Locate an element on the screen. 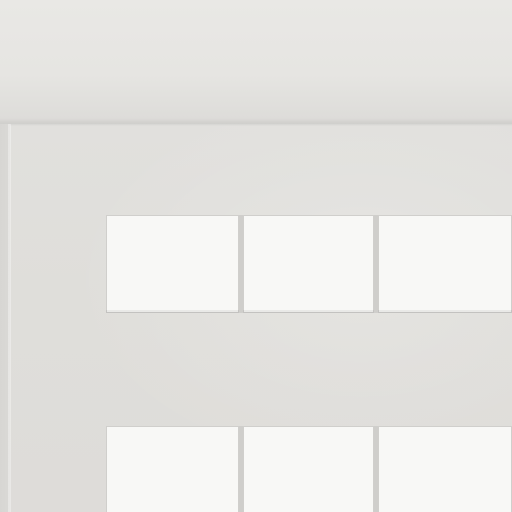  lower-window-row is located at coordinates (309, 469).